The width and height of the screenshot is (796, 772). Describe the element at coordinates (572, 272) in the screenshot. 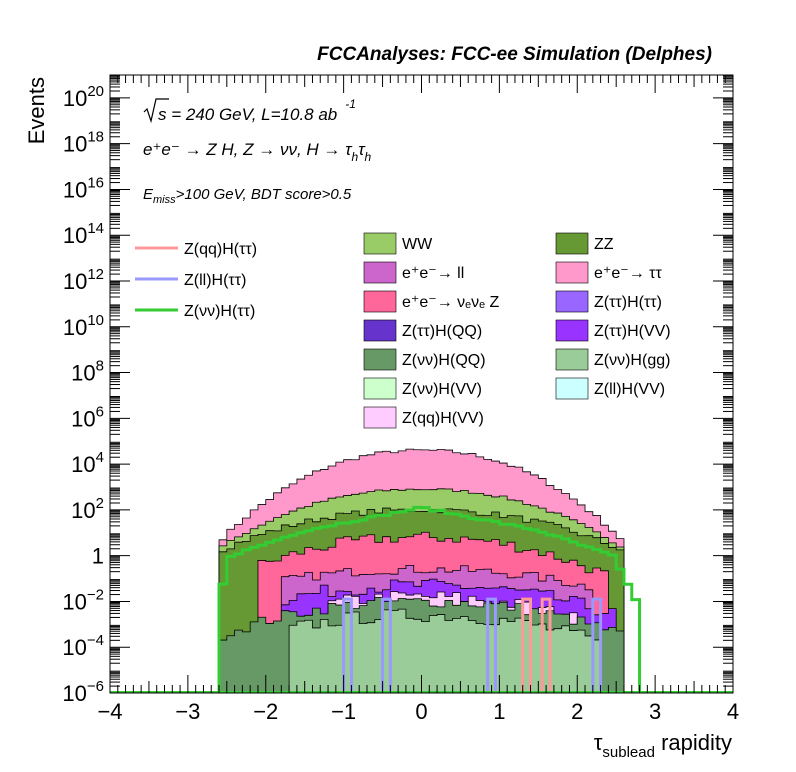

I see `legend-swatch-ee_tautau` at that location.